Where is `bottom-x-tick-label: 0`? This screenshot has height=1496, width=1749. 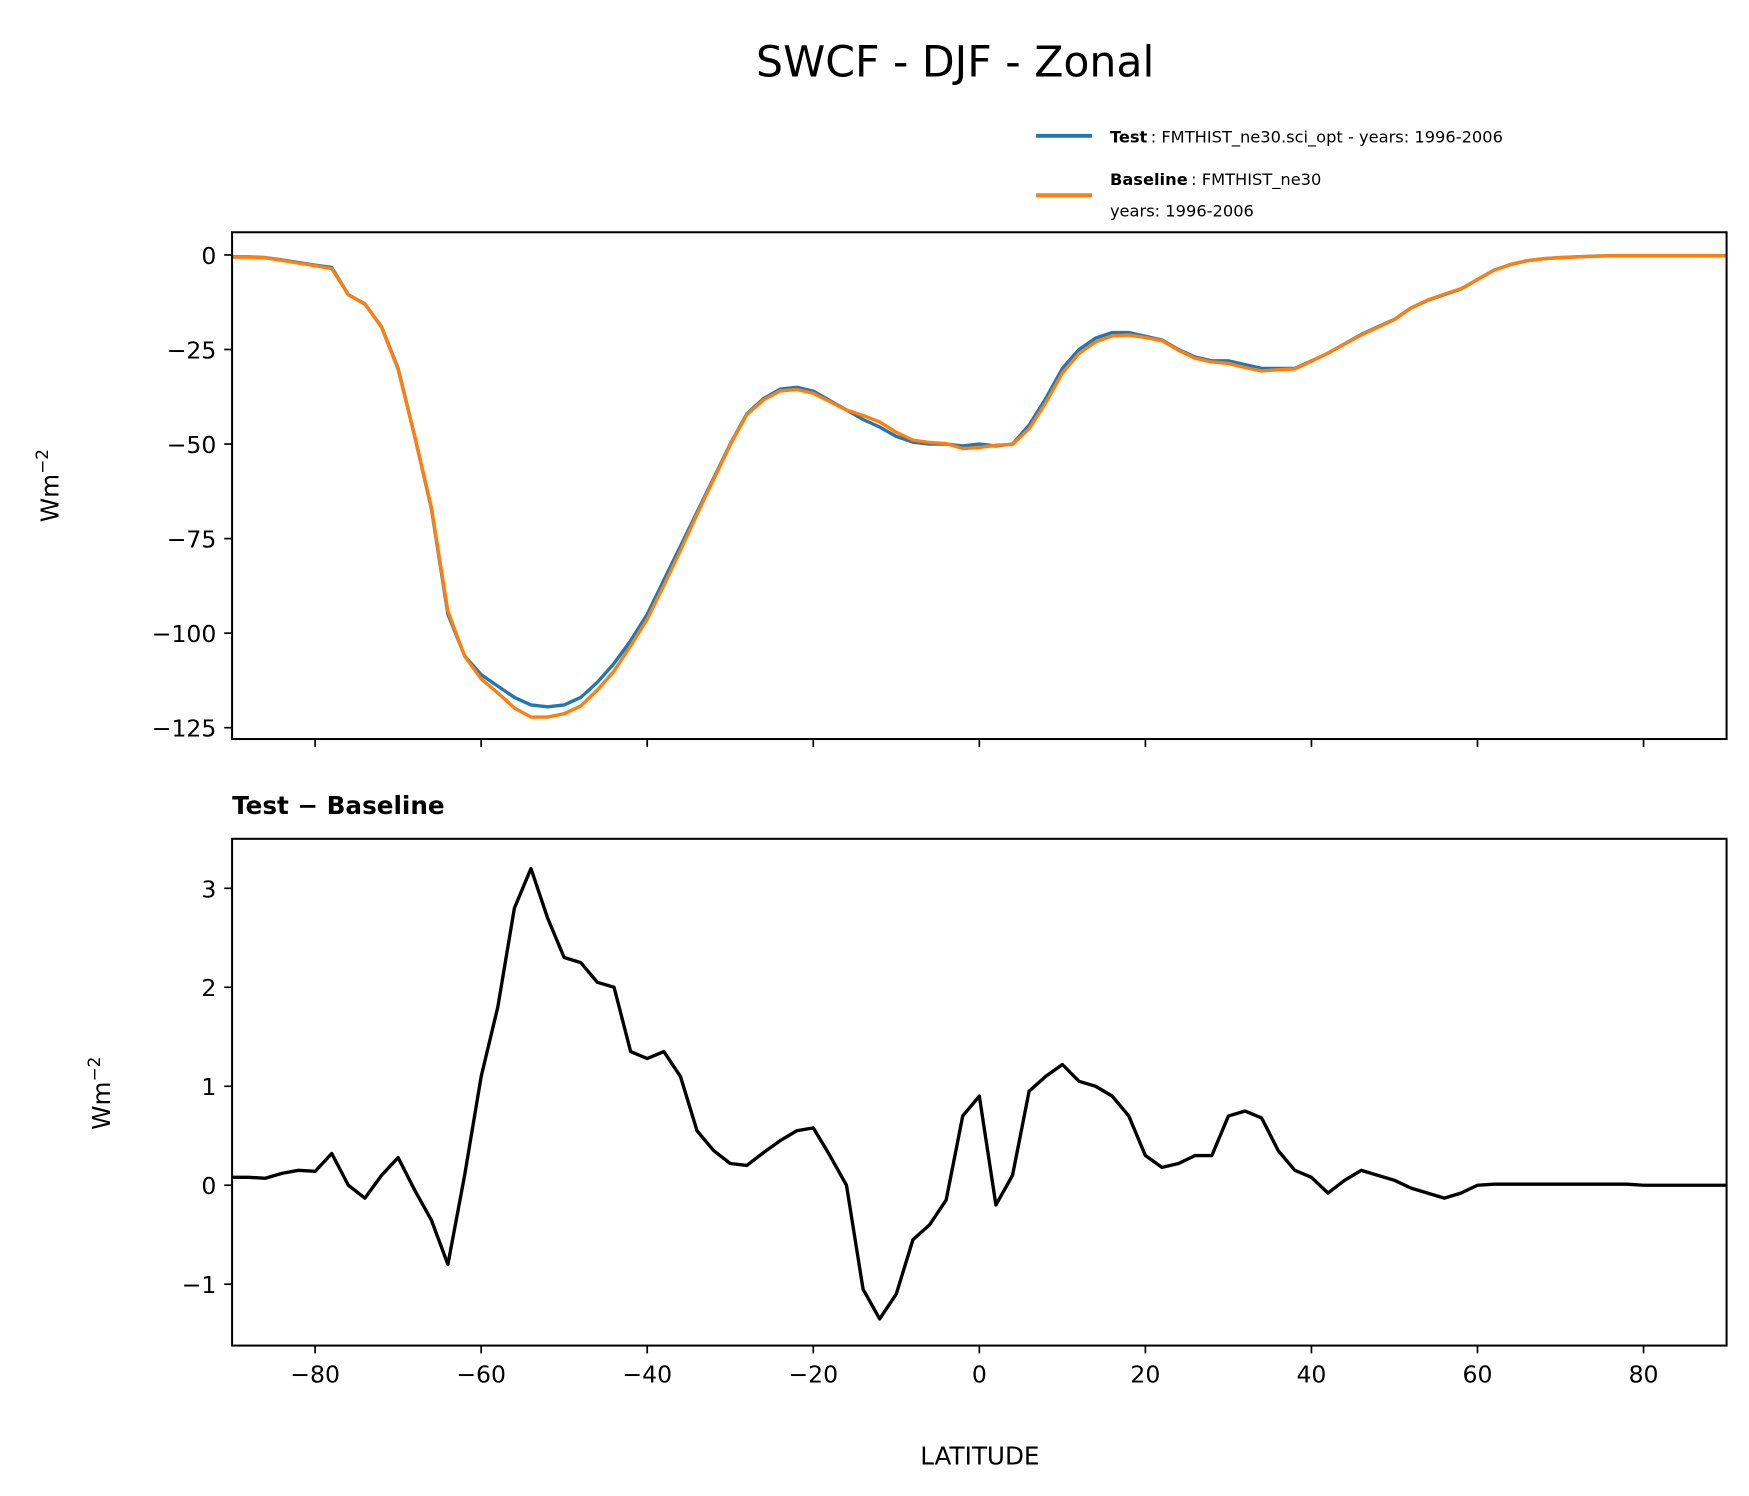
bottom-x-tick-label: 0 is located at coordinates (979, 1375).